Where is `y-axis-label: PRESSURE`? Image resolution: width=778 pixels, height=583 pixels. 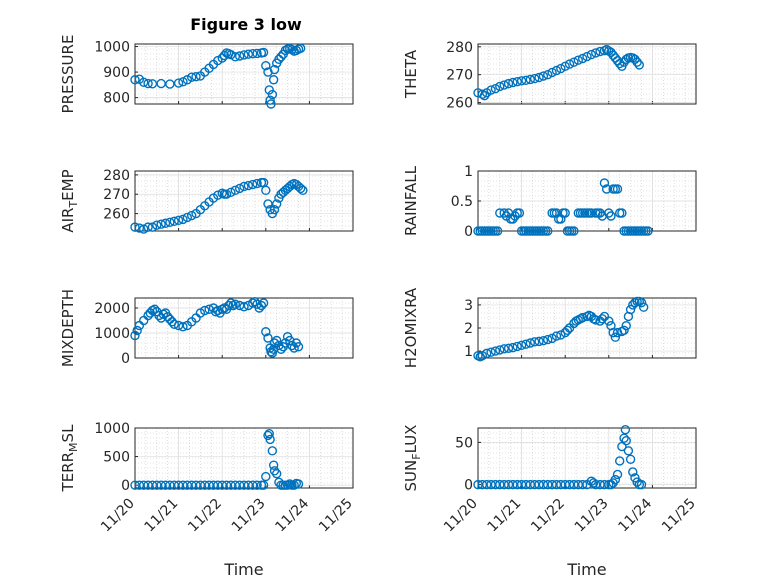
y-axis-label: PRESSURE is located at coordinates (68, 74).